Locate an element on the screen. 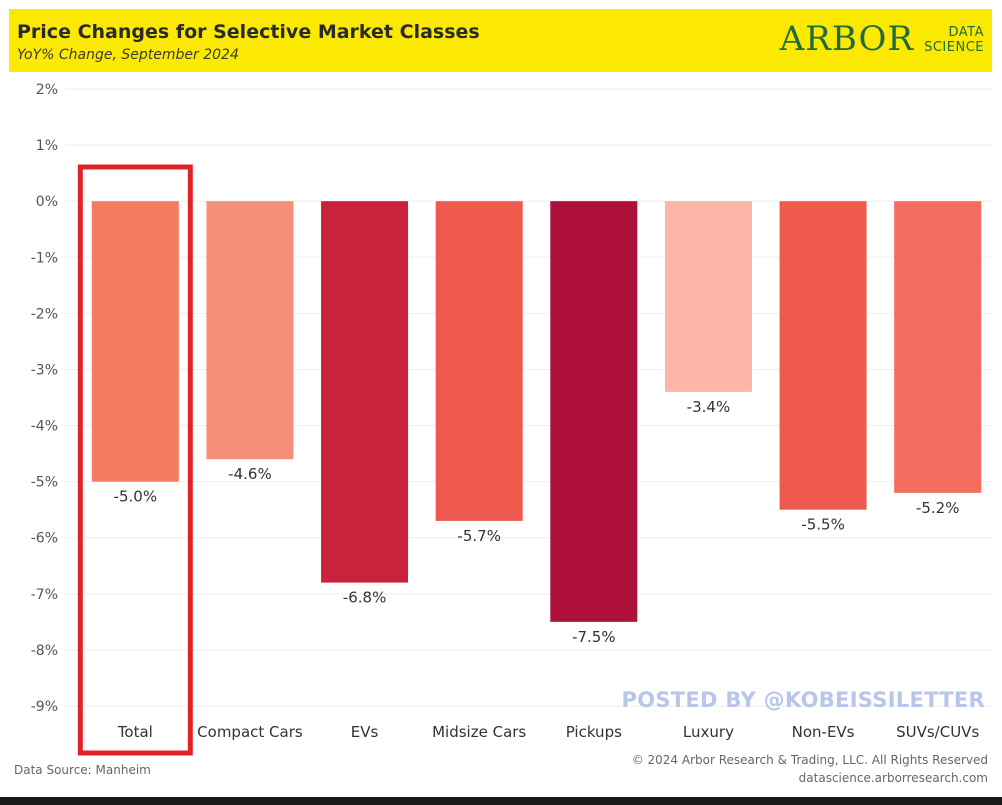 The image size is (1002, 805). highlight-box is located at coordinates (135, 460).